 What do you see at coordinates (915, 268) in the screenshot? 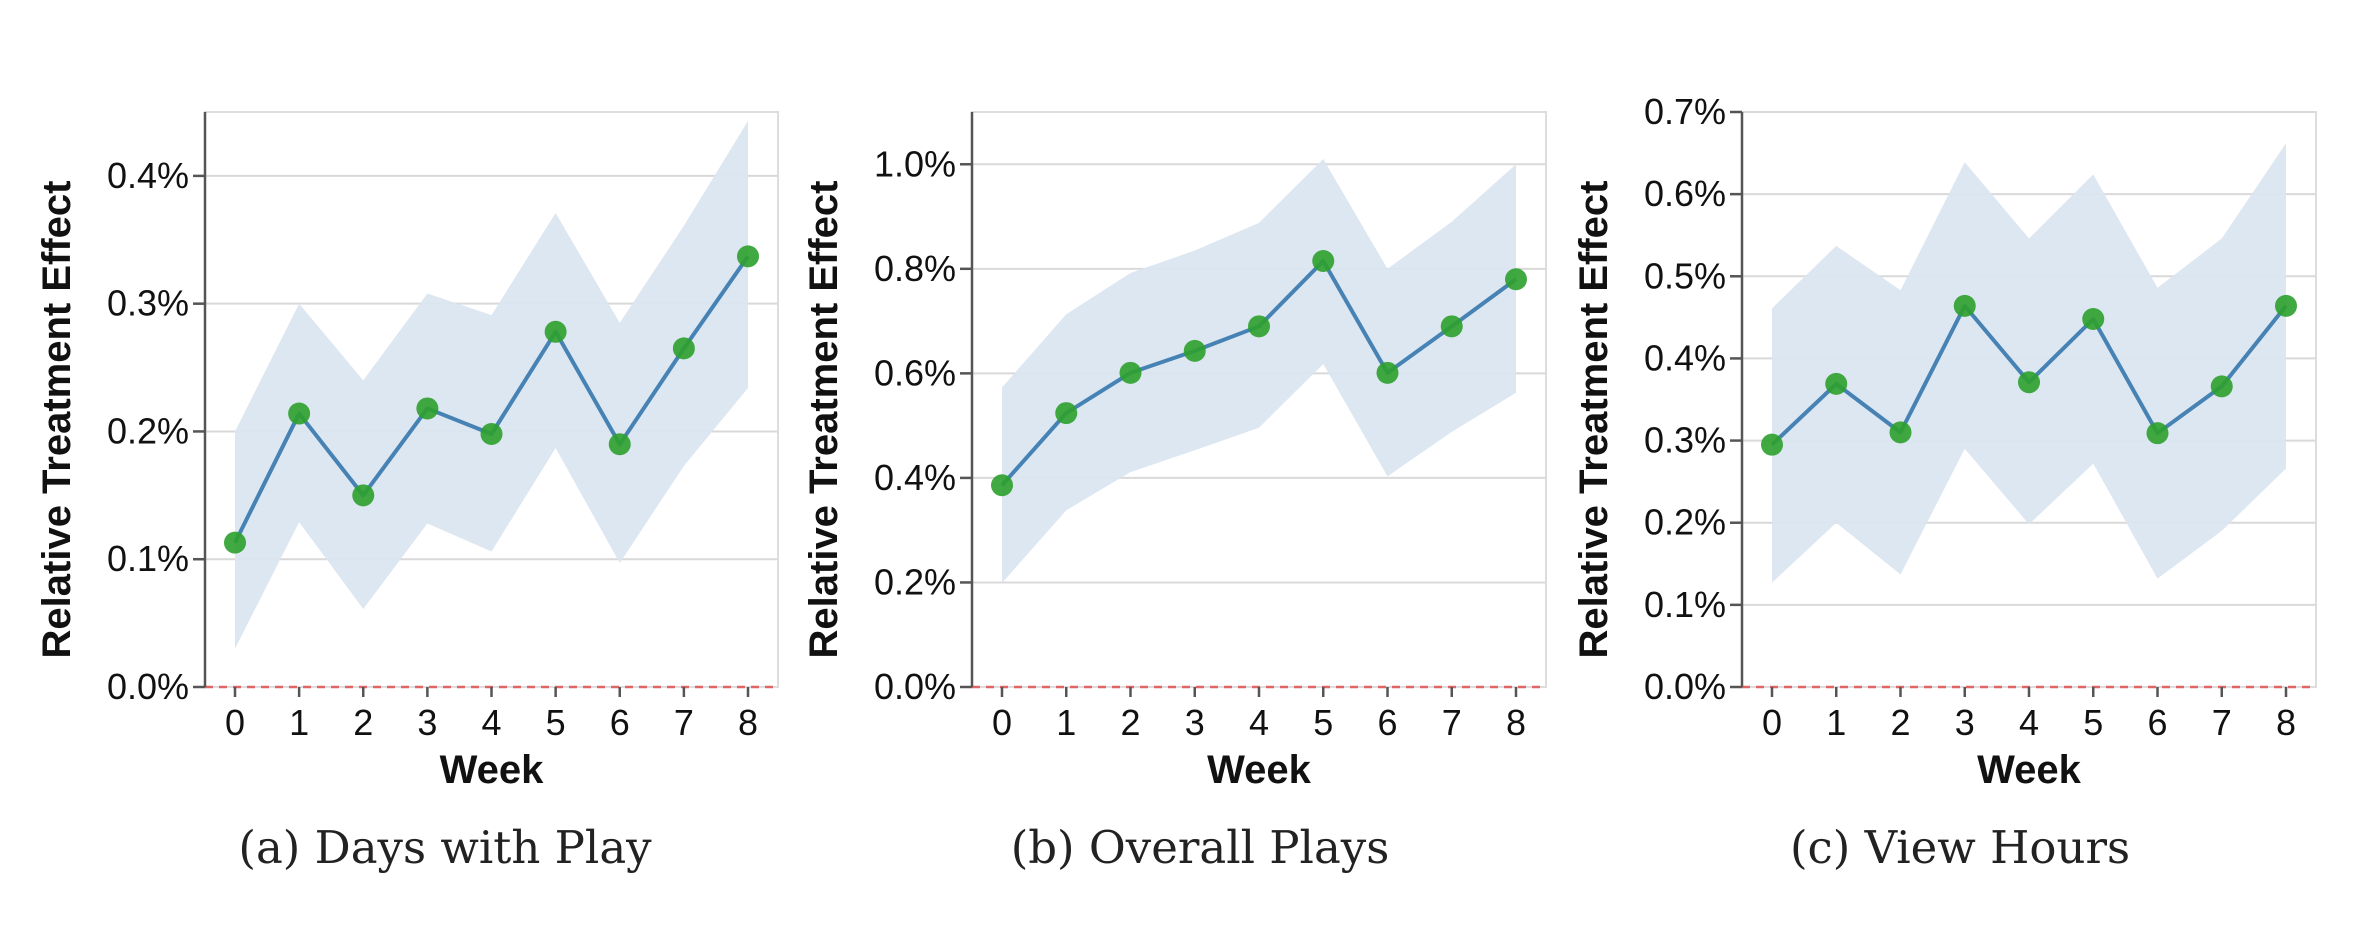
I see `y-tick-label: 0.8%` at bounding box center [915, 268].